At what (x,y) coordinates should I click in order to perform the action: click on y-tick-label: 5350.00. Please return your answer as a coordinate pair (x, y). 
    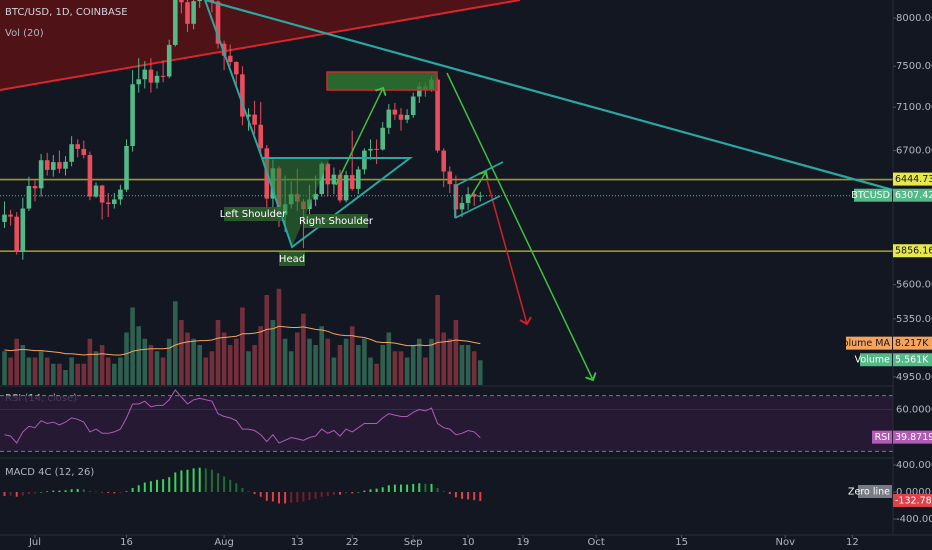
    Looking at the image, I should click on (914, 319).